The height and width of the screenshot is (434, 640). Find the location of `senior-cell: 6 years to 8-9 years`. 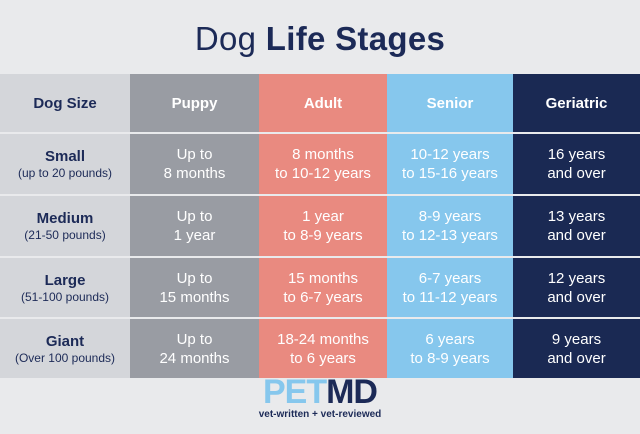

senior-cell: 6 years to 8-9 years is located at coordinates (450, 348).